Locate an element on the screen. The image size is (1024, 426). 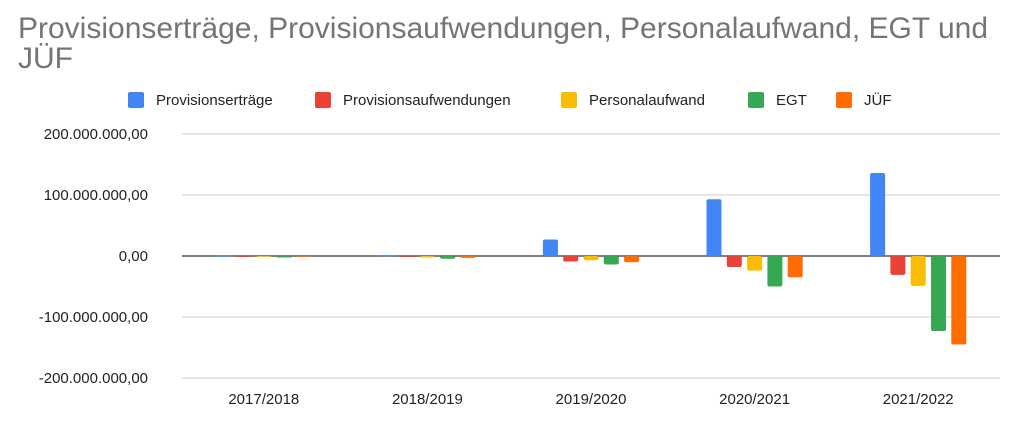
legend-label: Provisionserträge is located at coordinates (214, 100).